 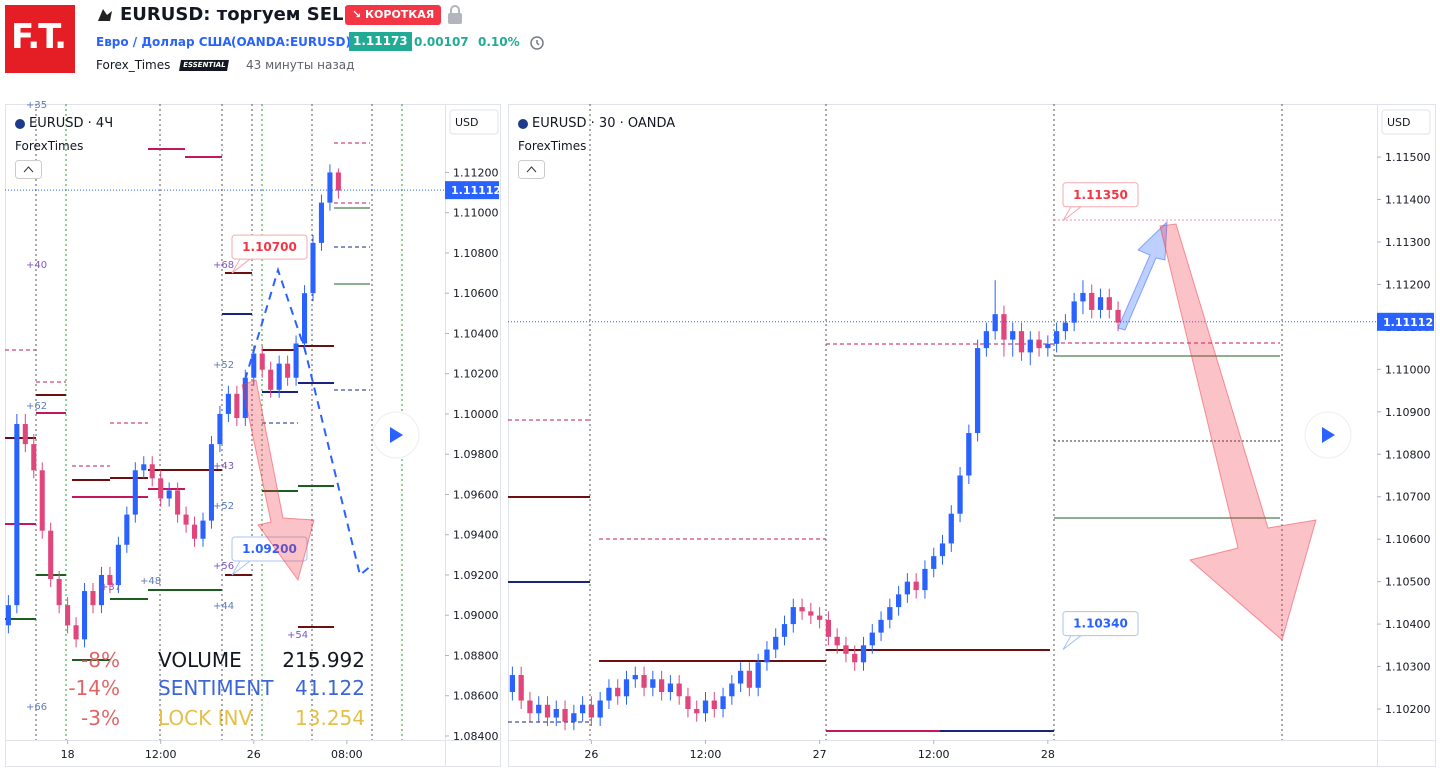 I want to click on stat-name: LOCK INV, so click(x=205, y=718).